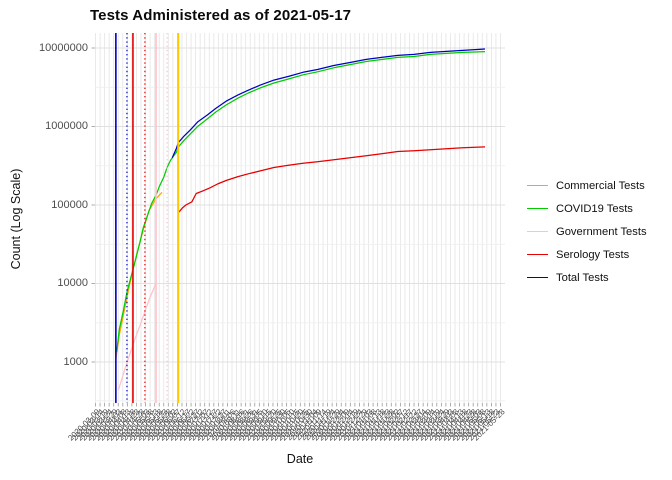  I want to click on y-tick-label: 1000000, so click(66, 126).